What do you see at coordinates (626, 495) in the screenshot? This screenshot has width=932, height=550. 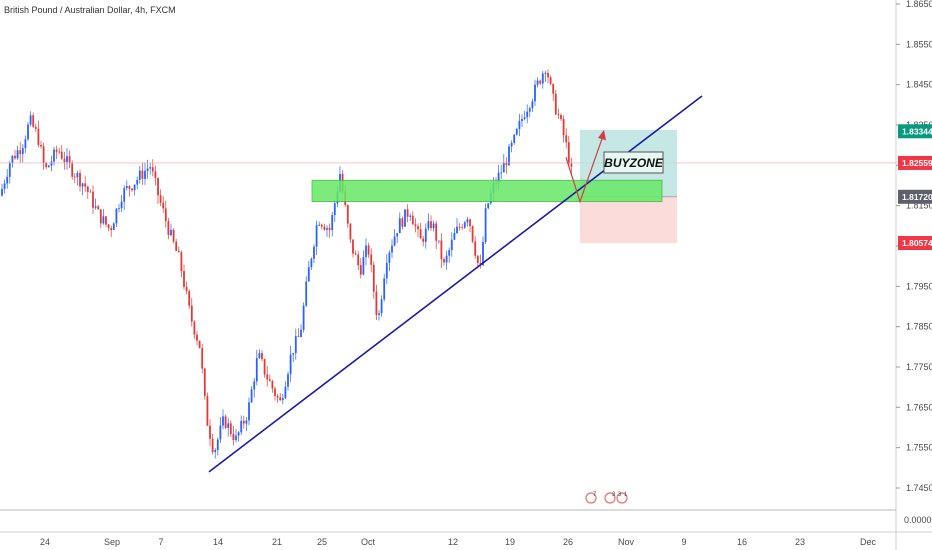 I see `event-count: 1` at bounding box center [626, 495].